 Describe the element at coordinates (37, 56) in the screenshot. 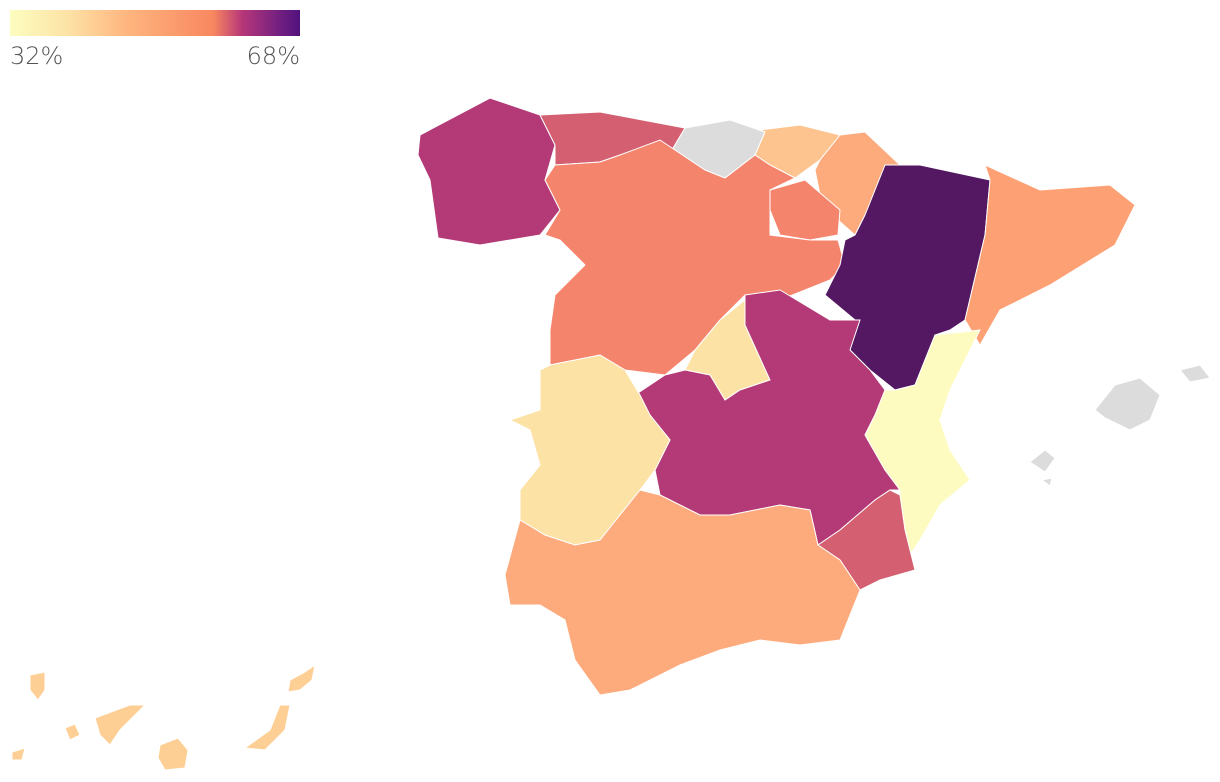

I see `legend-min-label: 32%` at that location.